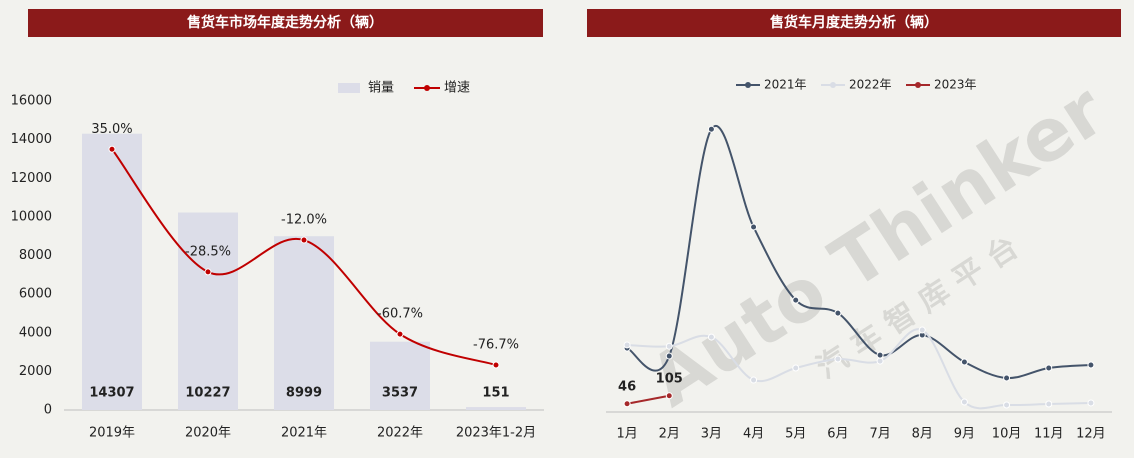  Describe the element at coordinates (626, 434) in the screenshot. I see `x-tick-label: 1月` at that location.